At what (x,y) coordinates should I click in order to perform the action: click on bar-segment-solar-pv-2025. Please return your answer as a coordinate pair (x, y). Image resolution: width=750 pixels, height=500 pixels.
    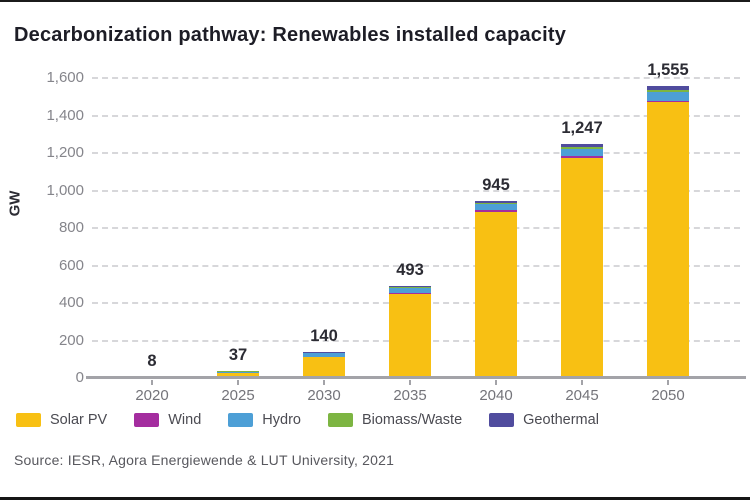
    Looking at the image, I should click on (238, 375).